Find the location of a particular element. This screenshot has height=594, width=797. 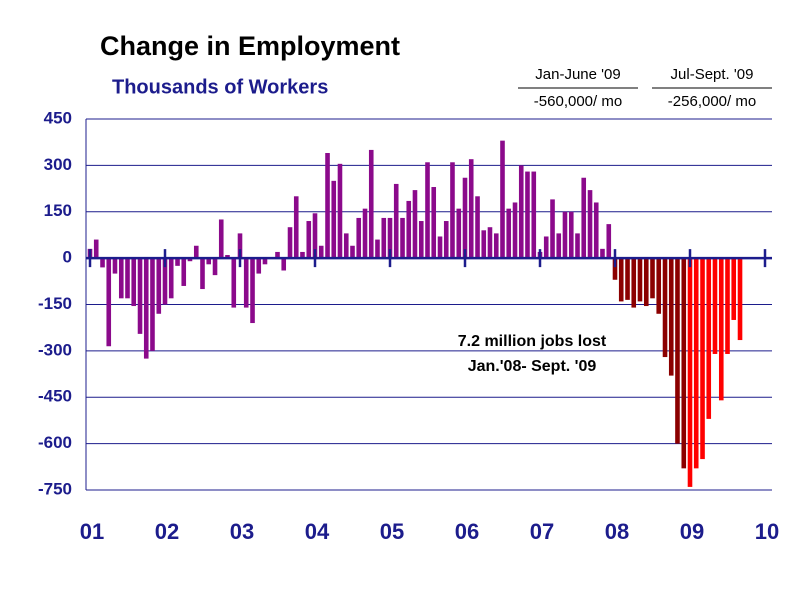

x-tick-label: 03 is located at coordinates (242, 531).